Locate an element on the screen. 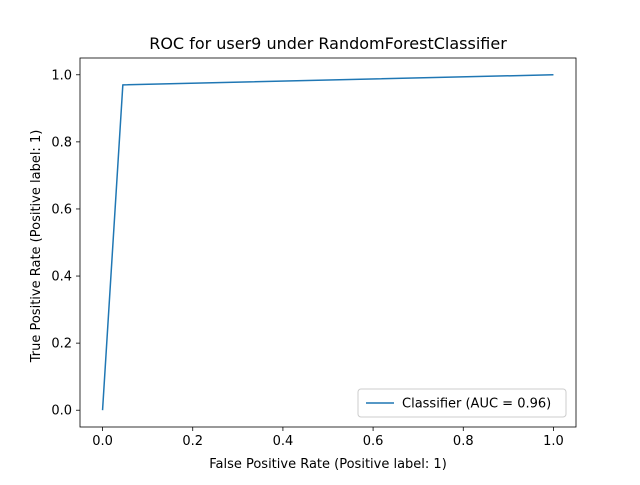 The image size is (640, 485). y-axis-label: True Positive Rate (Positive label: 1) is located at coordinates (36, 247).